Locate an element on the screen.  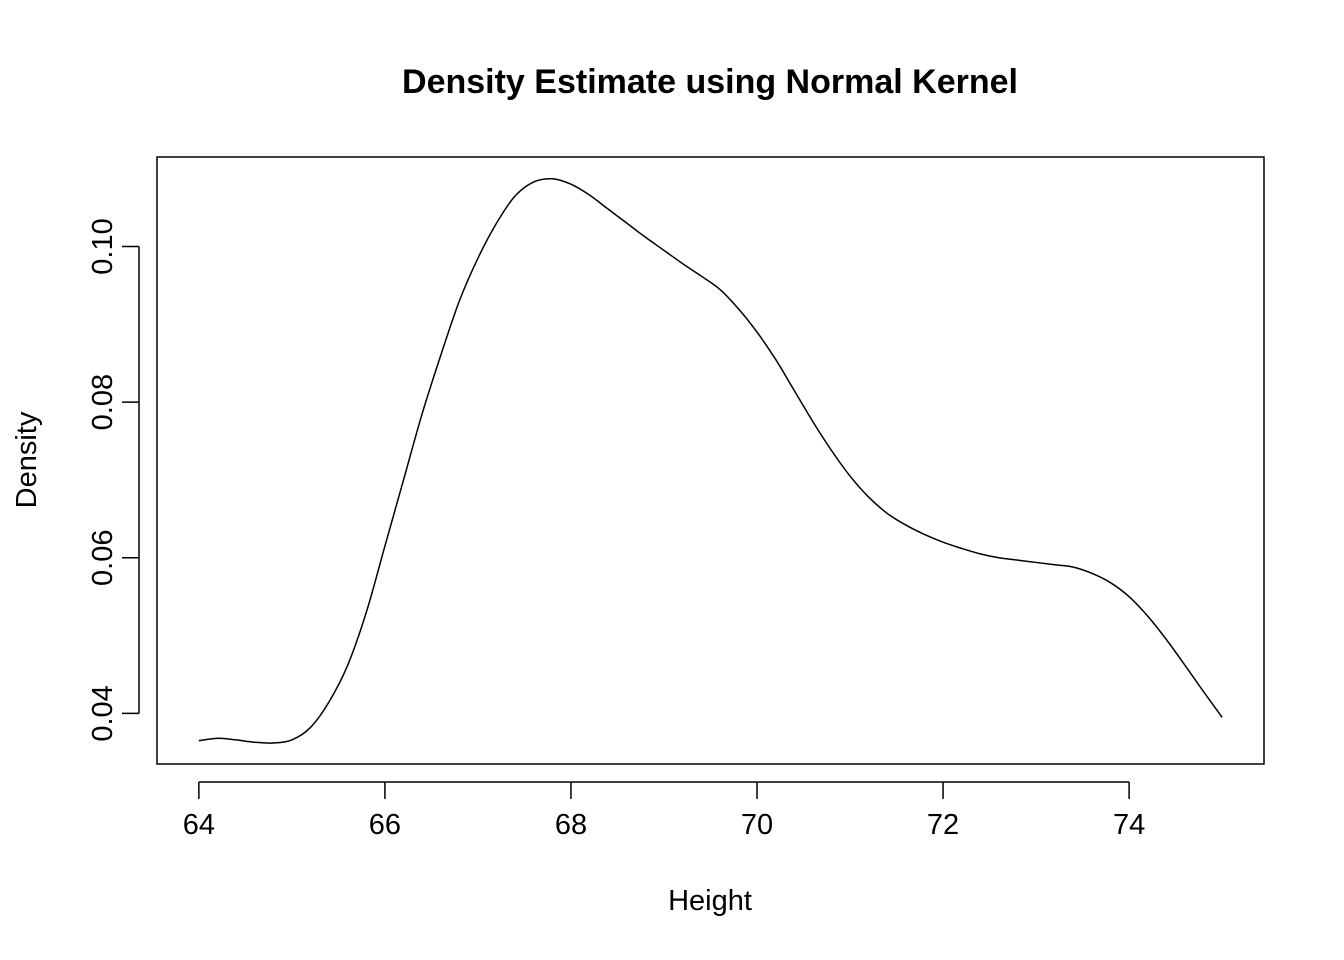
x-tick-label: 74 is located at coordinates (1129, 825).